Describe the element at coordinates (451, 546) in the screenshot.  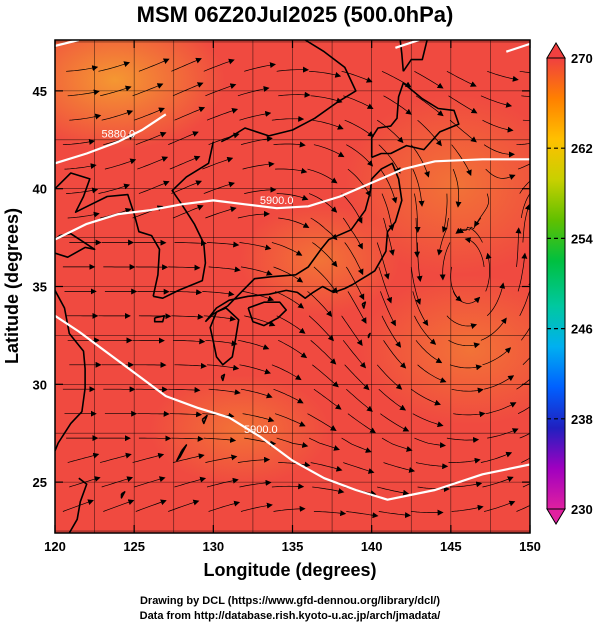
I see `x-tick-label: 145` at that location.